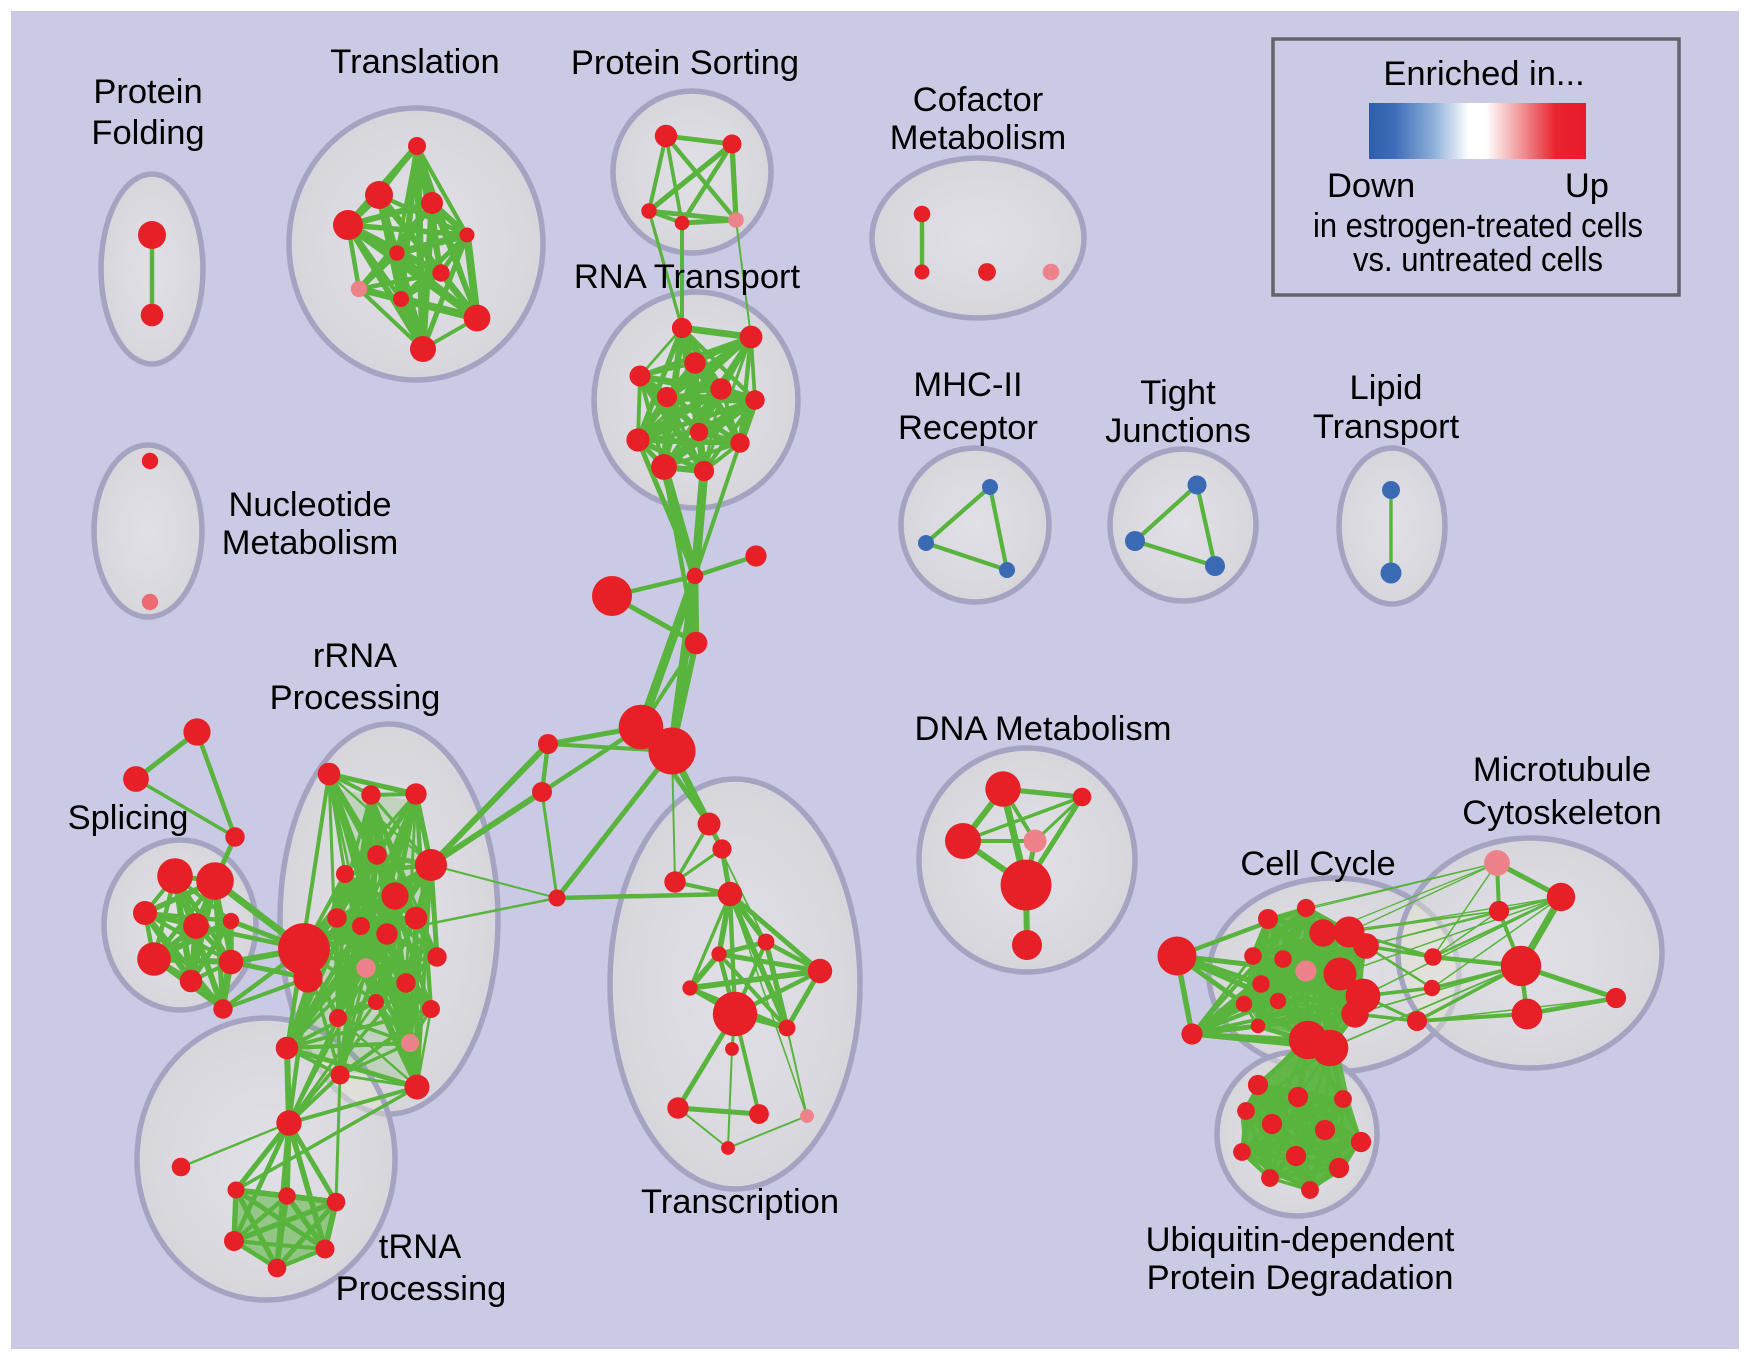  What do you see at coordinates (1386, 388) in the screenshot?
I see `svg-text: Lipid` at bounding box center [1386, 388].